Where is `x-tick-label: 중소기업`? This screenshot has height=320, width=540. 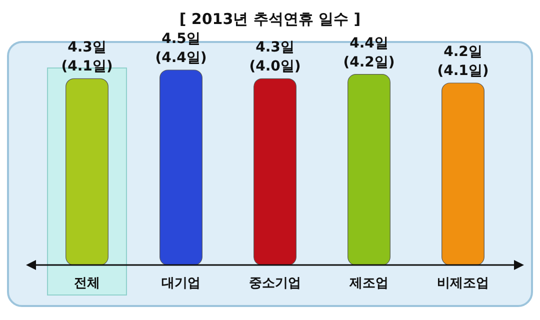 x-tick-label: 중소기업 is located at coordinates (275, 283).